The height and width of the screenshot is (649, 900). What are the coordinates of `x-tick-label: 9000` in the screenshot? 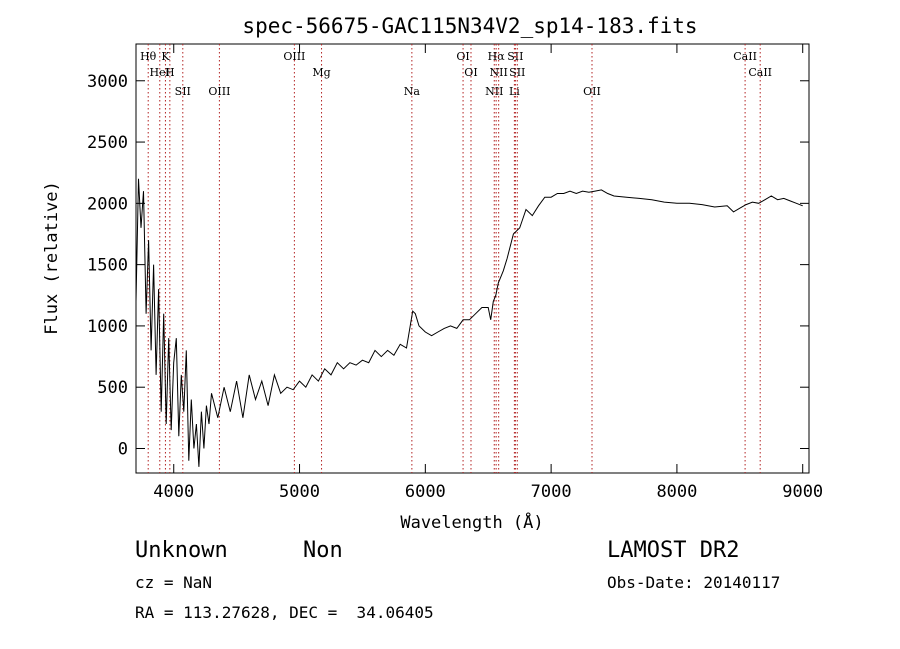 It's located at (802, 492).